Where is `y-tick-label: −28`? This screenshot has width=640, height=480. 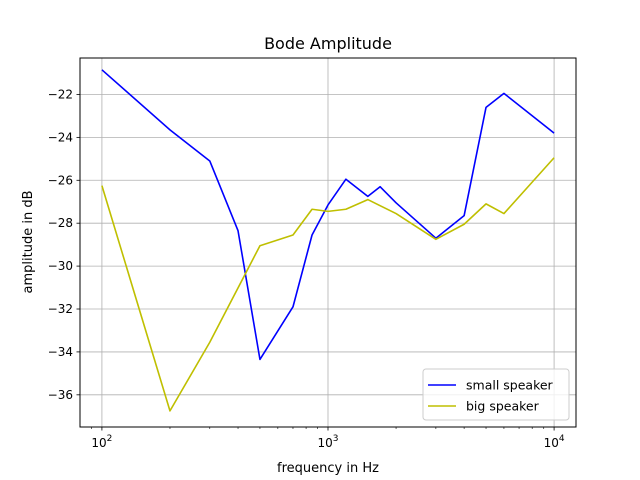
y-tick-label: −28 is located at coordinates (60, 223).